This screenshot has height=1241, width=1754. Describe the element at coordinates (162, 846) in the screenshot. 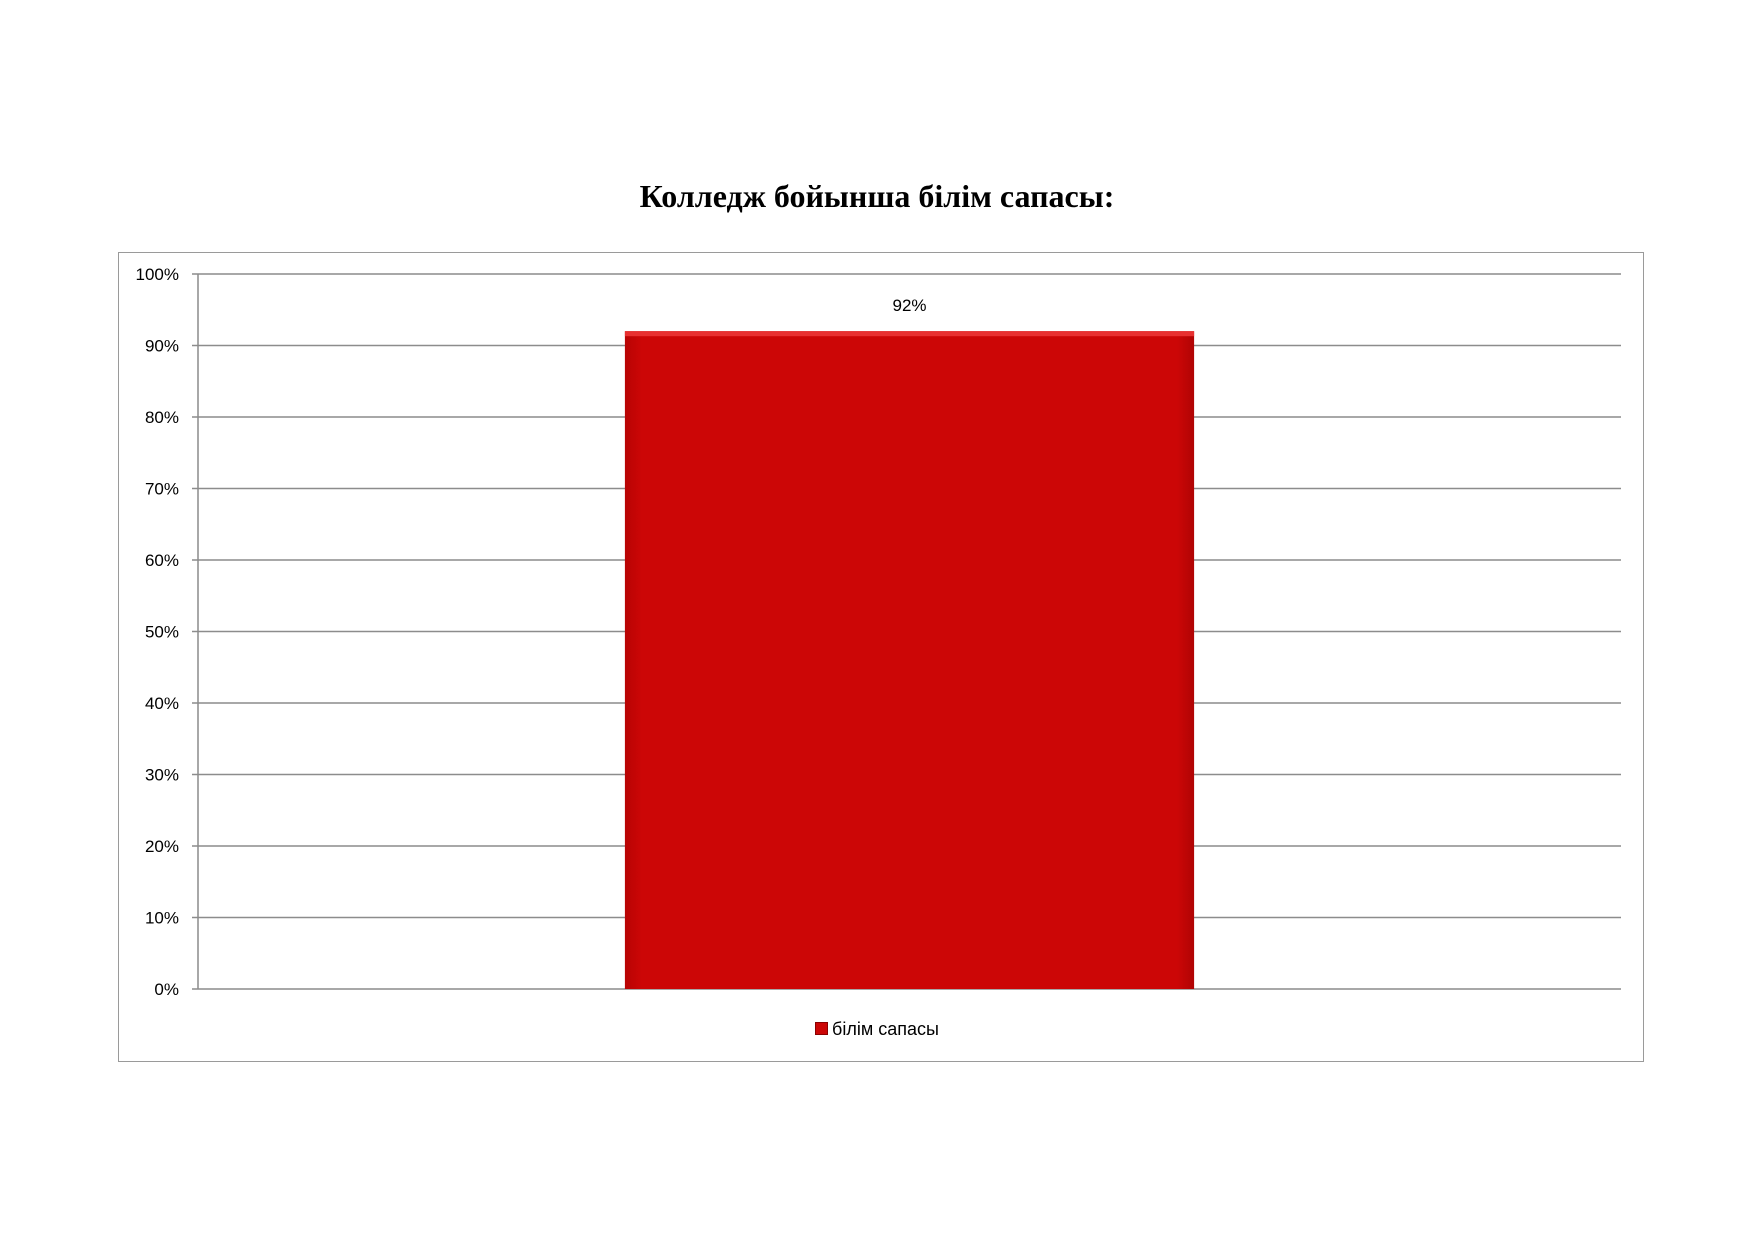

I see `y-tick-label: 20%` at that location.